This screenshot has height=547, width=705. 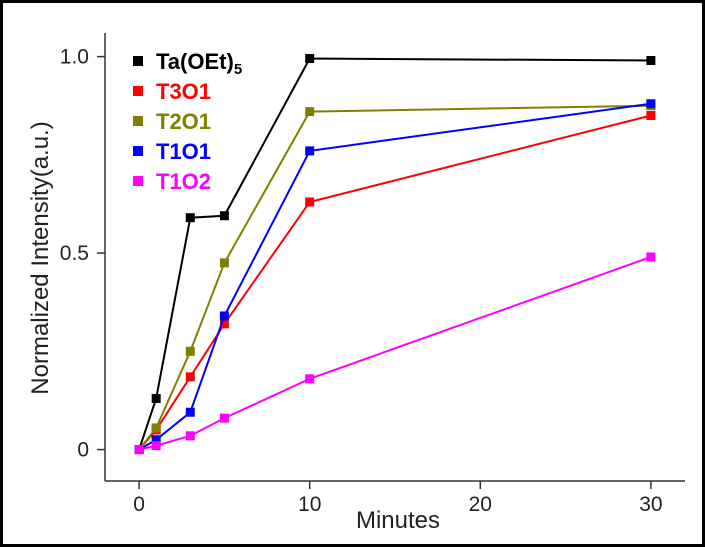 What do you see at coordinates (650, 504) in the screenshot?
I see `x-tick-label: 30` at bounding box center [650, 504].